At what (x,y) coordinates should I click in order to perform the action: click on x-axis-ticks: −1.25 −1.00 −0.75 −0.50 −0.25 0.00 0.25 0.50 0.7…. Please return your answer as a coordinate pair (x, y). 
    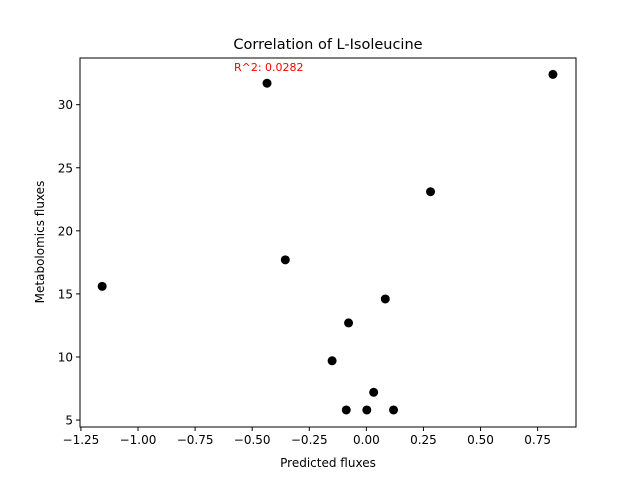
    Looking at the image, I should click on (307, 437).